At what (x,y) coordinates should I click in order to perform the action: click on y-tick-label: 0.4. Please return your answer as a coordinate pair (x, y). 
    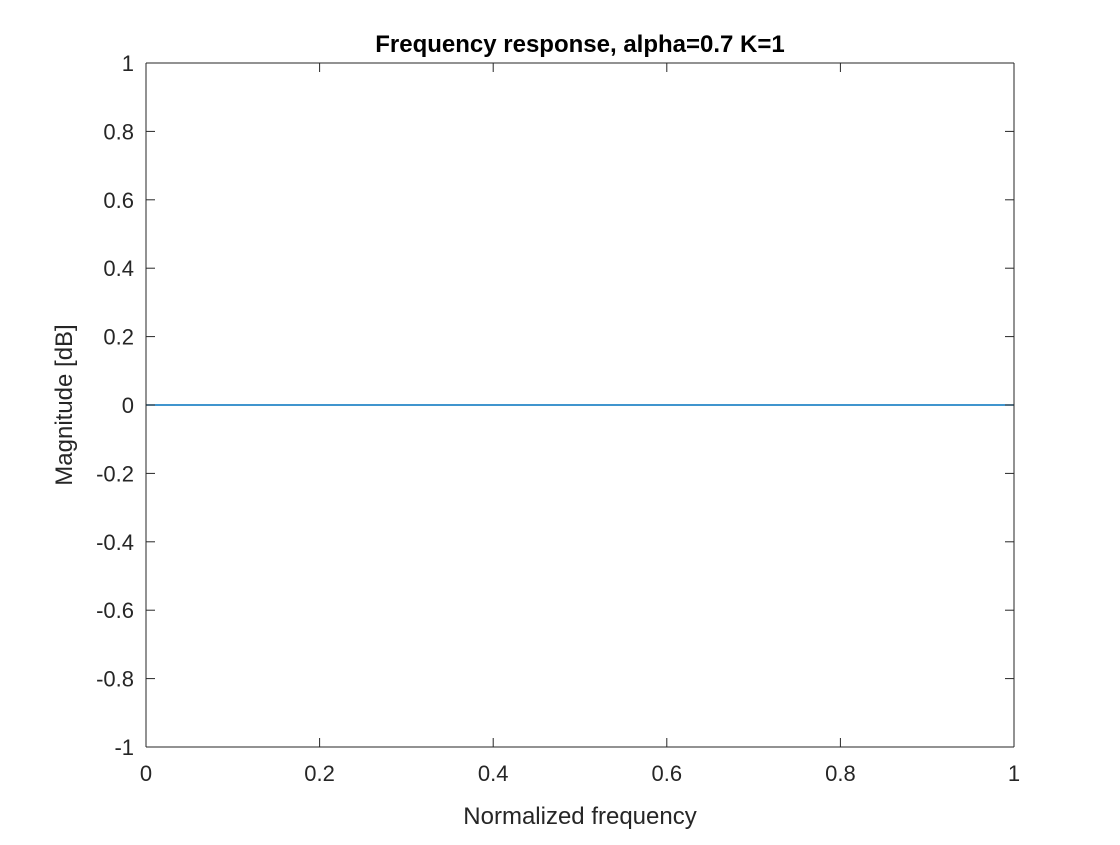
    Looking at the image, I should click on (118, 268).